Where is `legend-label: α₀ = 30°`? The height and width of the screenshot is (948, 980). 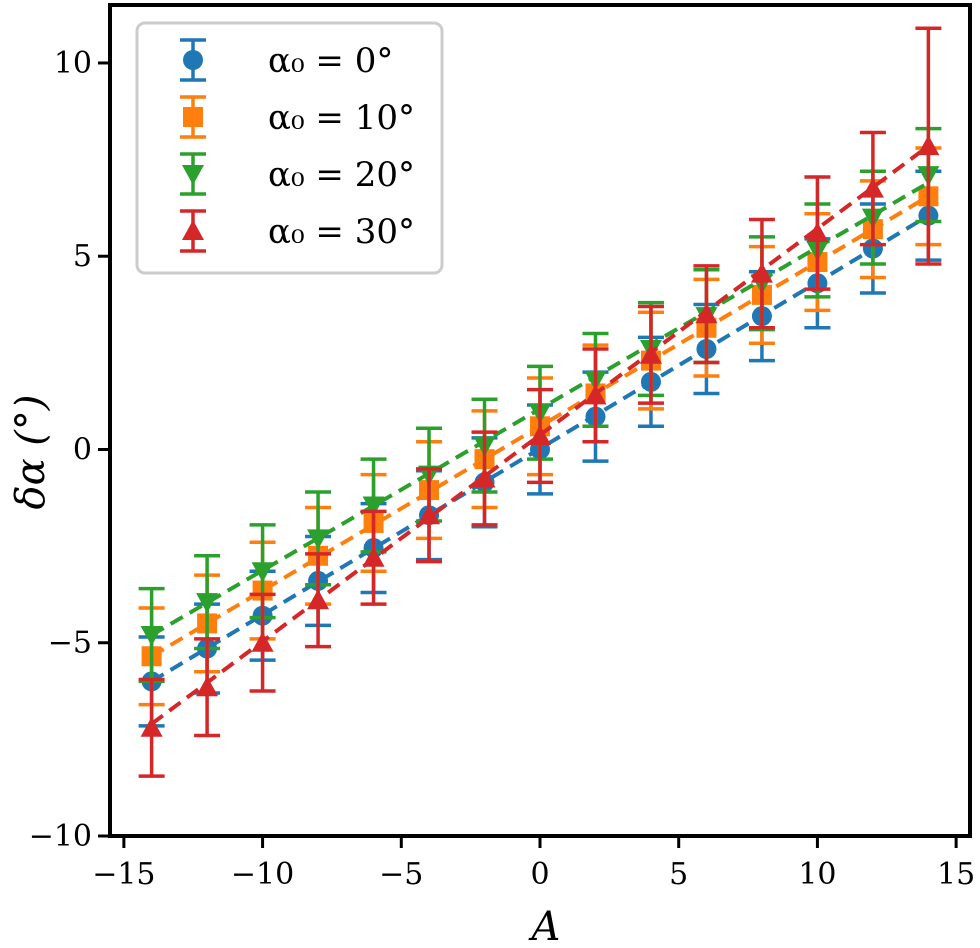 legend-label: α₀ = 30° is located at coordinates (341, 232).